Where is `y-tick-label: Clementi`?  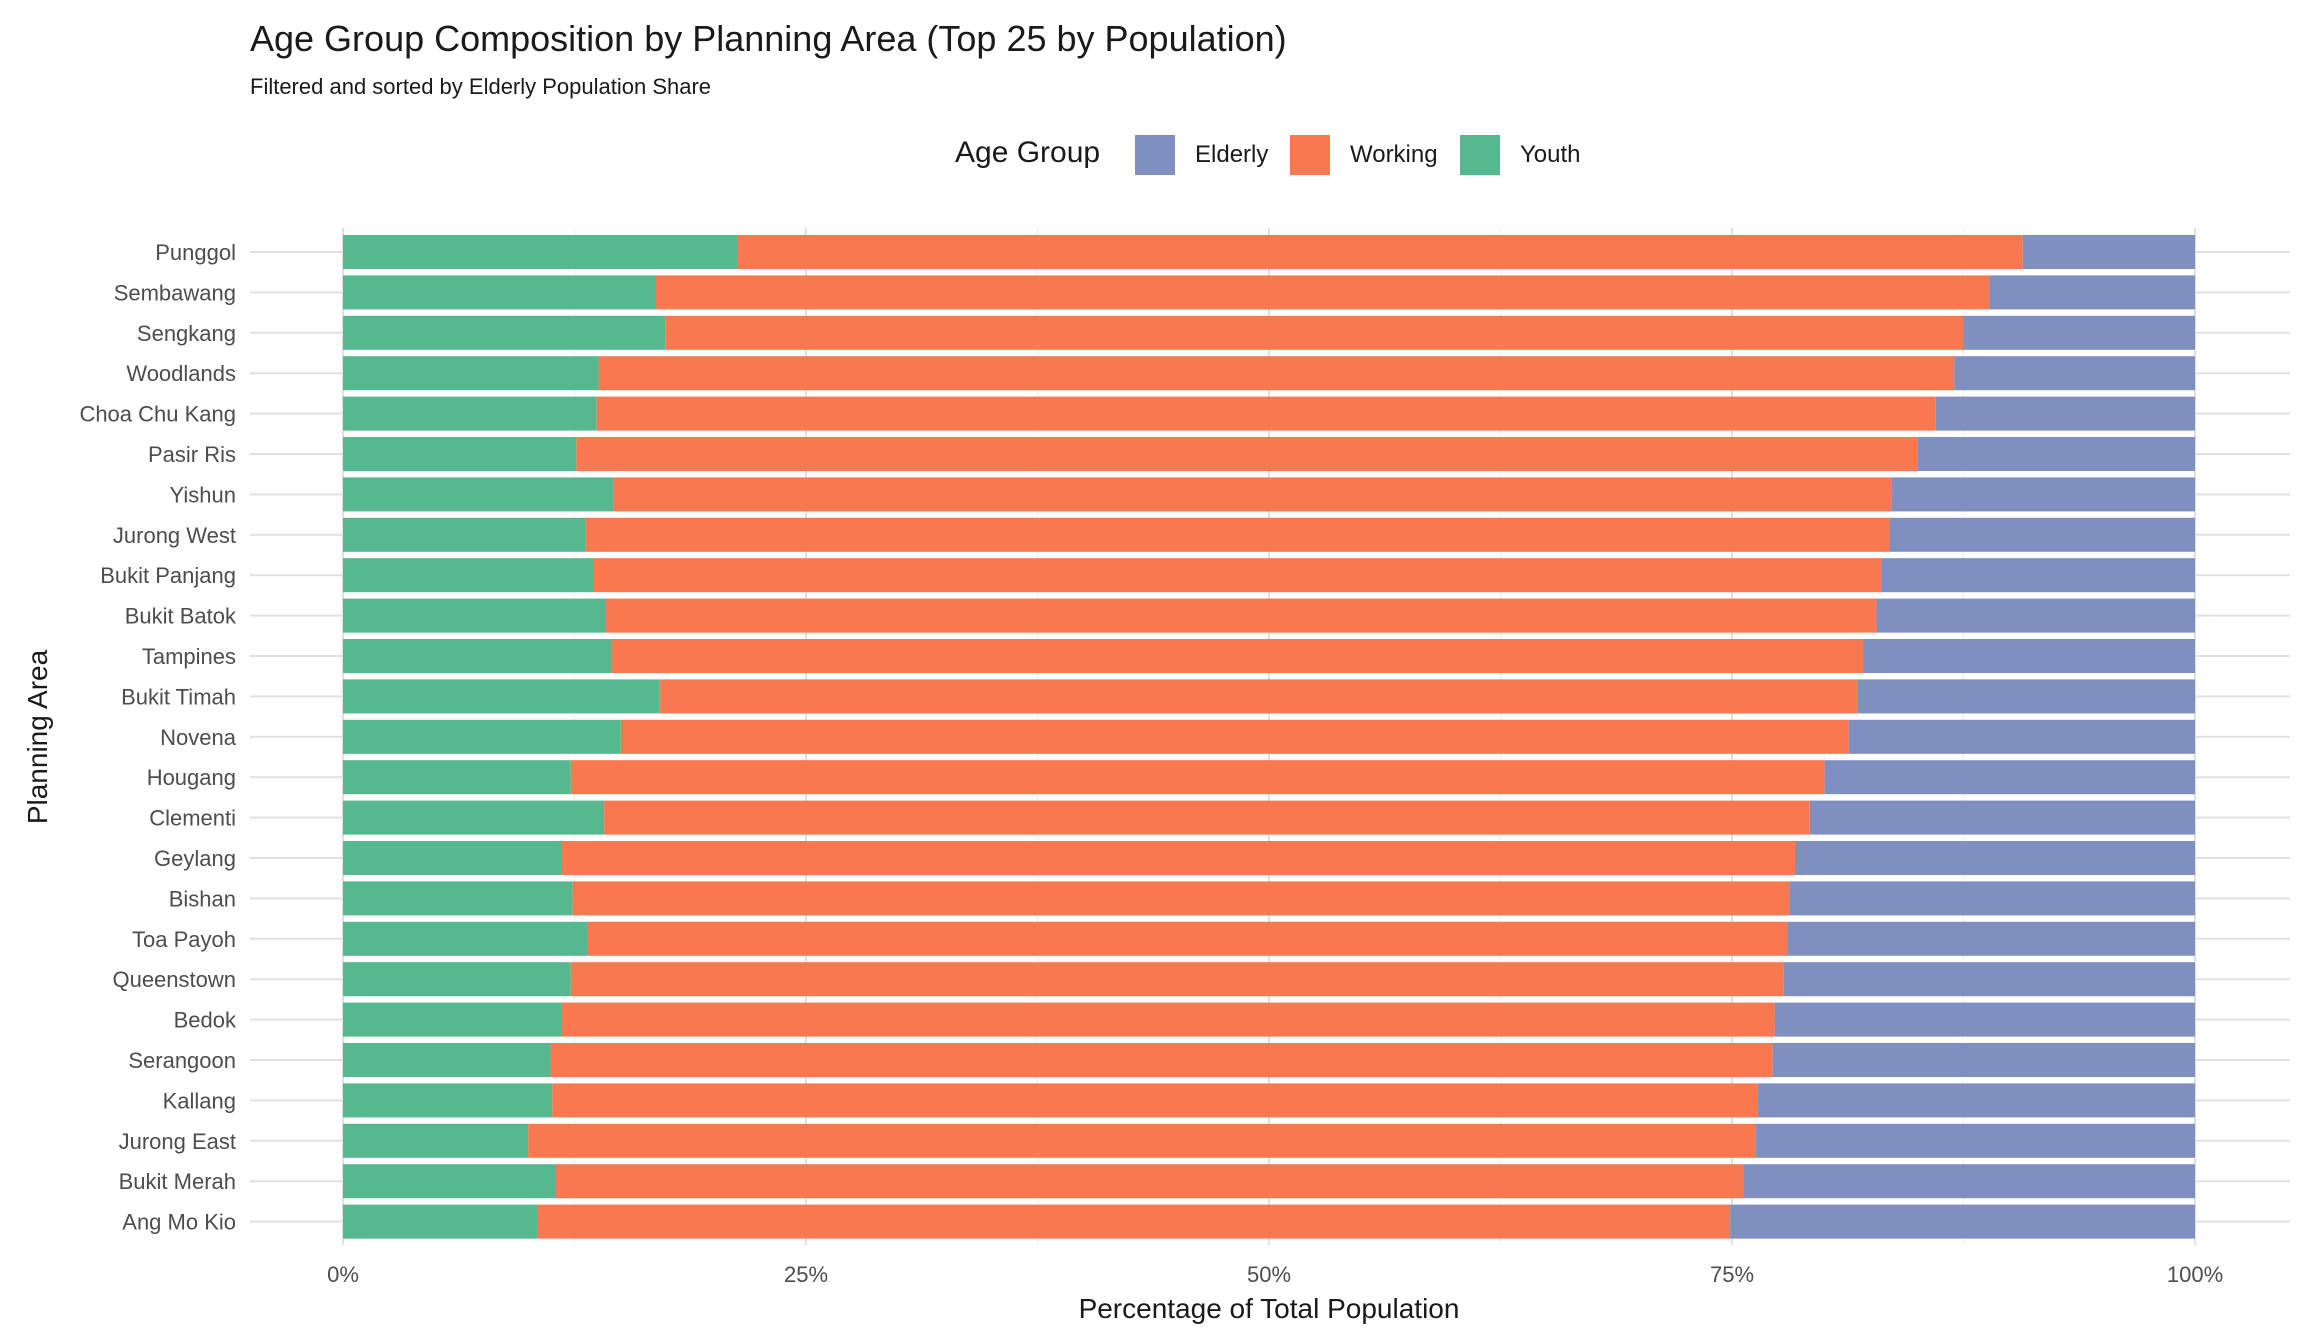 y-tick-label: Clementi is located at coordinates (192, 818).